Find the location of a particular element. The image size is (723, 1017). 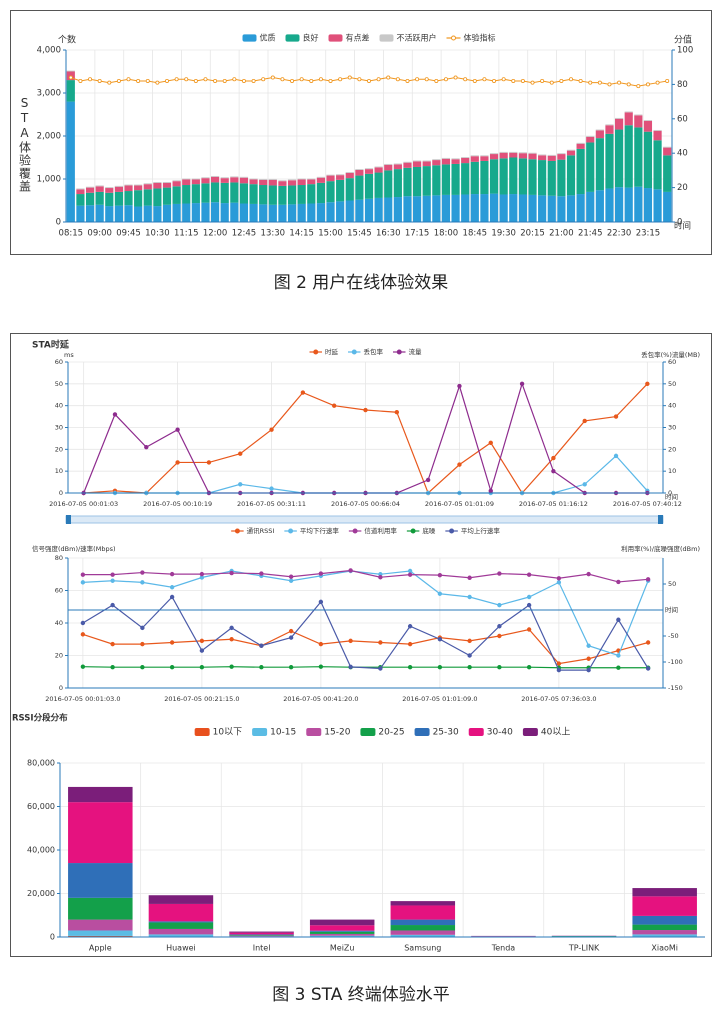

legend-label: 丢包率 is located at coordinates (374, 351).